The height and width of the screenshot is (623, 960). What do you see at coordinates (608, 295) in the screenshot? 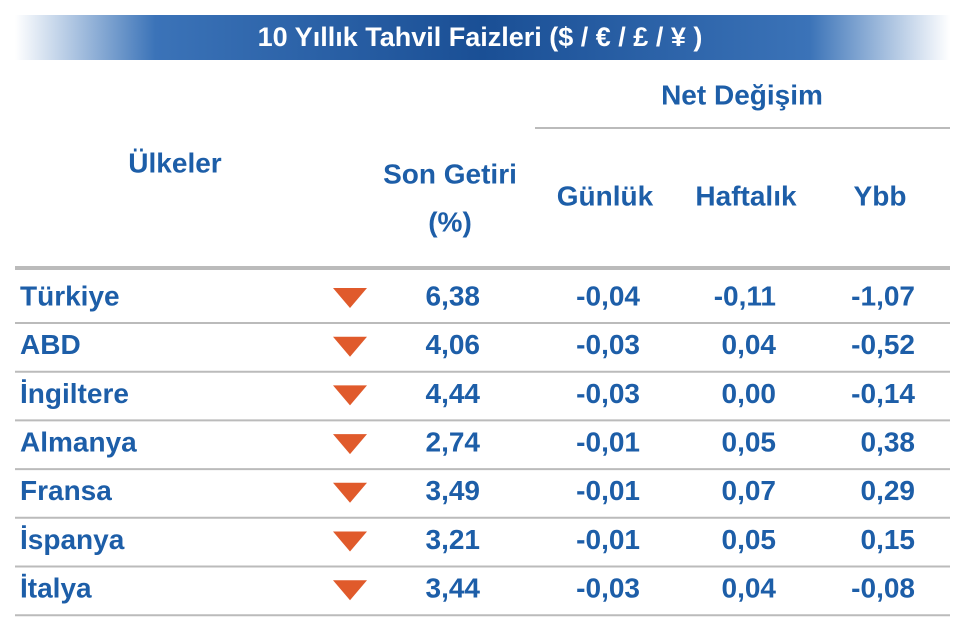
I see `cell-value: -0,04` at bounding box center [608, 295].